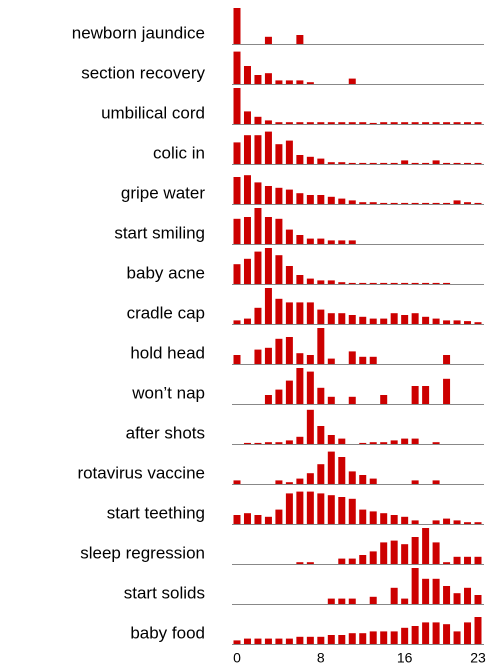 Image resolution: width=487 pixels, height=671 pixels. I want to click on row-label: won’t nap, so click(168, 392).